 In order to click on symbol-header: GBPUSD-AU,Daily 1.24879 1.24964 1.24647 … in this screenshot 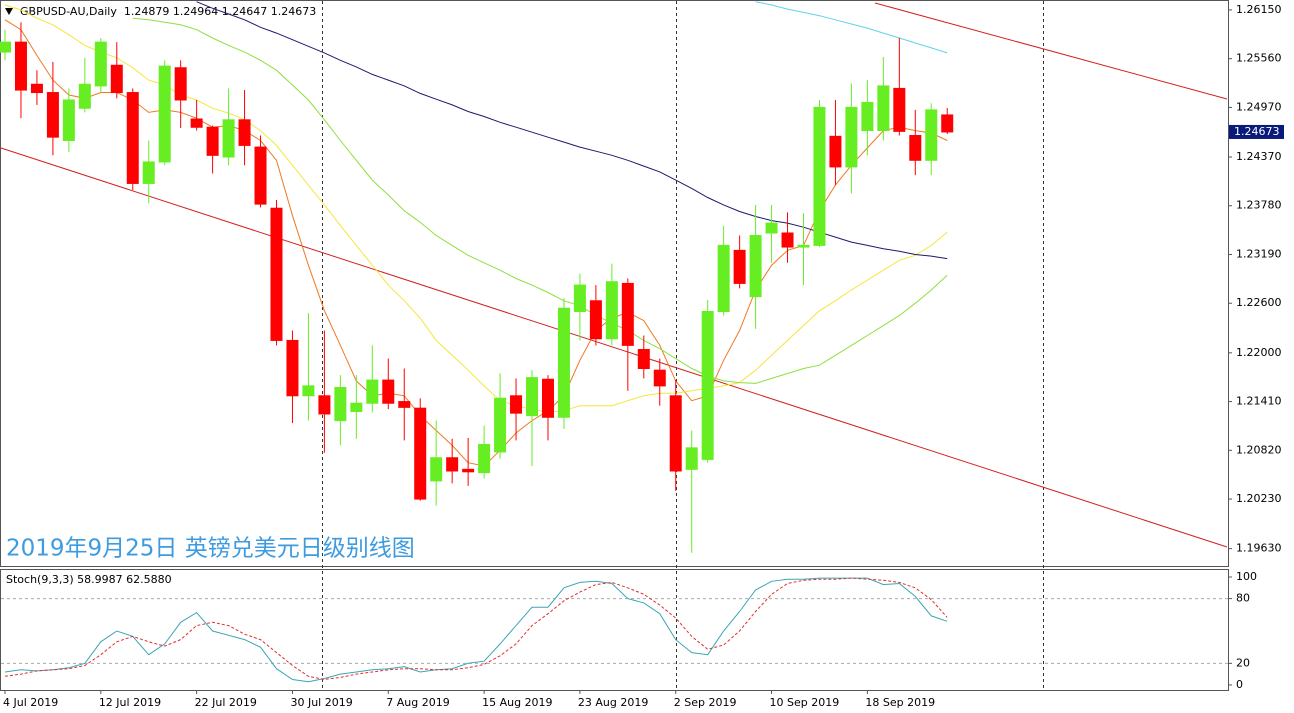, I will do `click(168, 11)`.